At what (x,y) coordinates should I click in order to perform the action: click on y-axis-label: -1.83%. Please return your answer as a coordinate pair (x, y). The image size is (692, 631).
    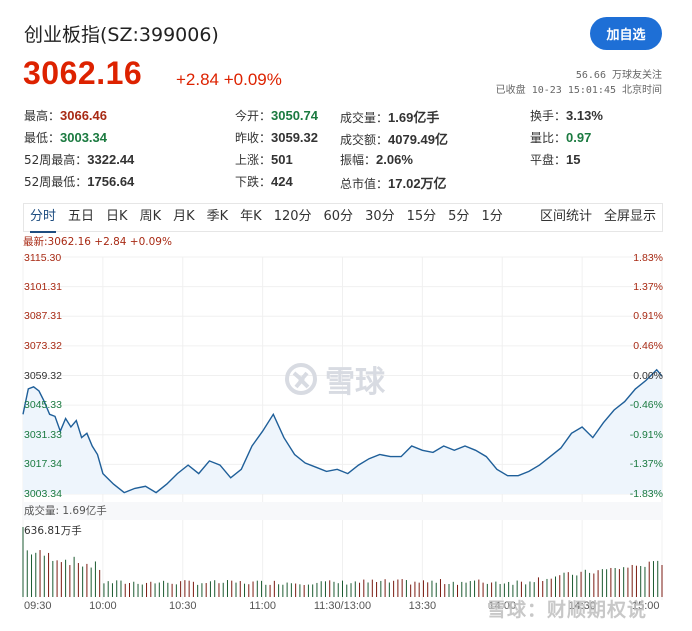
    Looking at the image, I should click on (646, 494).